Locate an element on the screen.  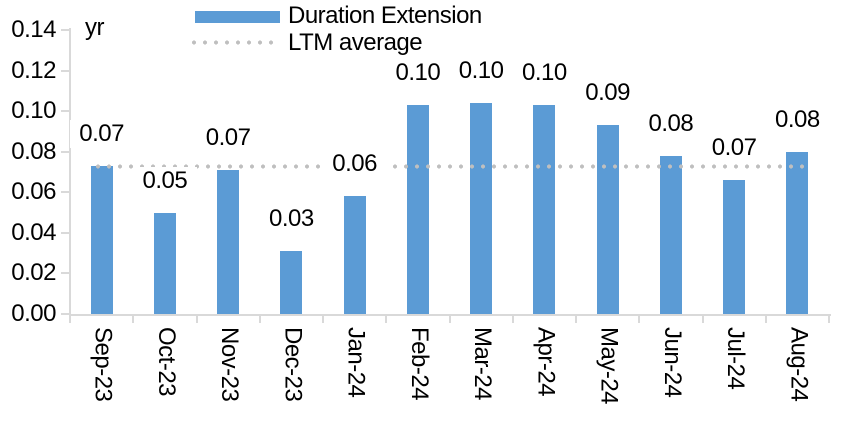
x-category-label-Nov-23: Nov-23 is located at coordinates (230, 364).